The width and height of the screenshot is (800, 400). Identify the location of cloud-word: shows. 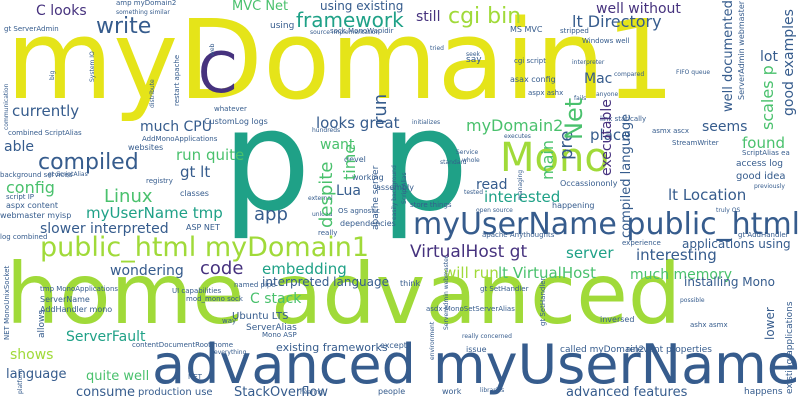
(32, 355).